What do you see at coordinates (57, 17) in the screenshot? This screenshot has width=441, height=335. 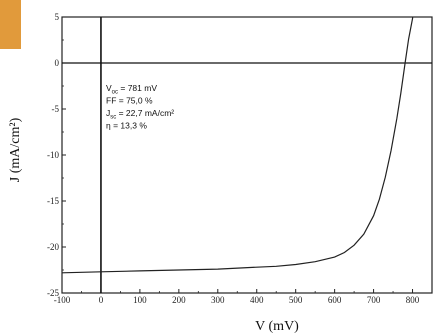 I see `y-tick-label: 5` at bounding box center [57, 17].